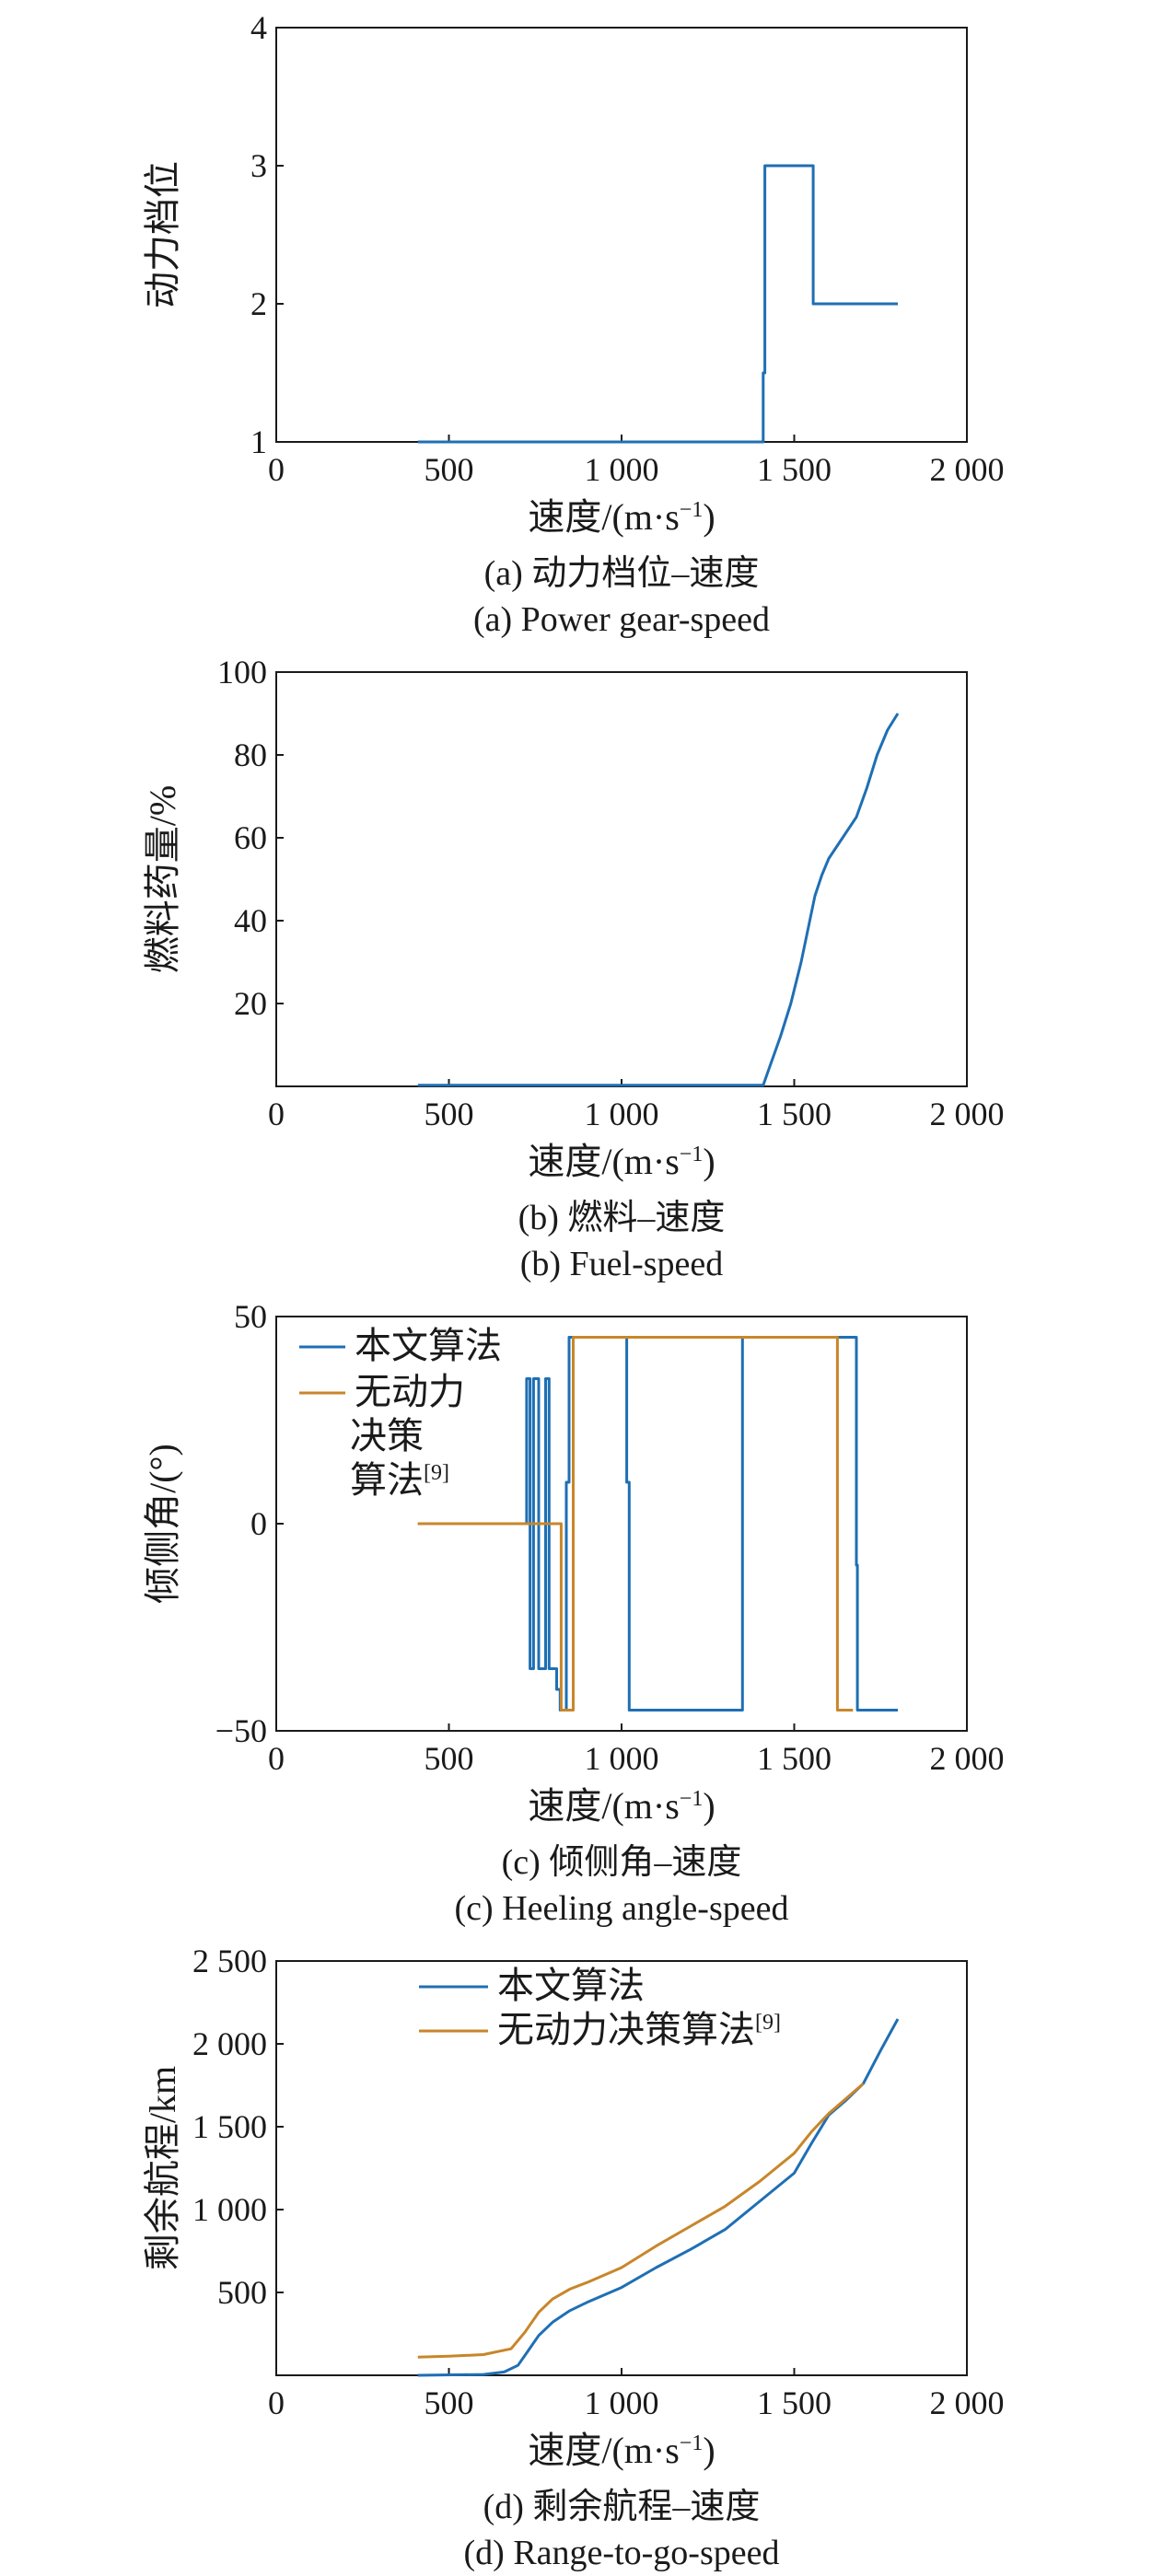 The image size is (1175, 2576). What do you see at coordinates (258, 27) in the screenshot?
I see `y-tick-label: 4` at bounding box center [258, 27].